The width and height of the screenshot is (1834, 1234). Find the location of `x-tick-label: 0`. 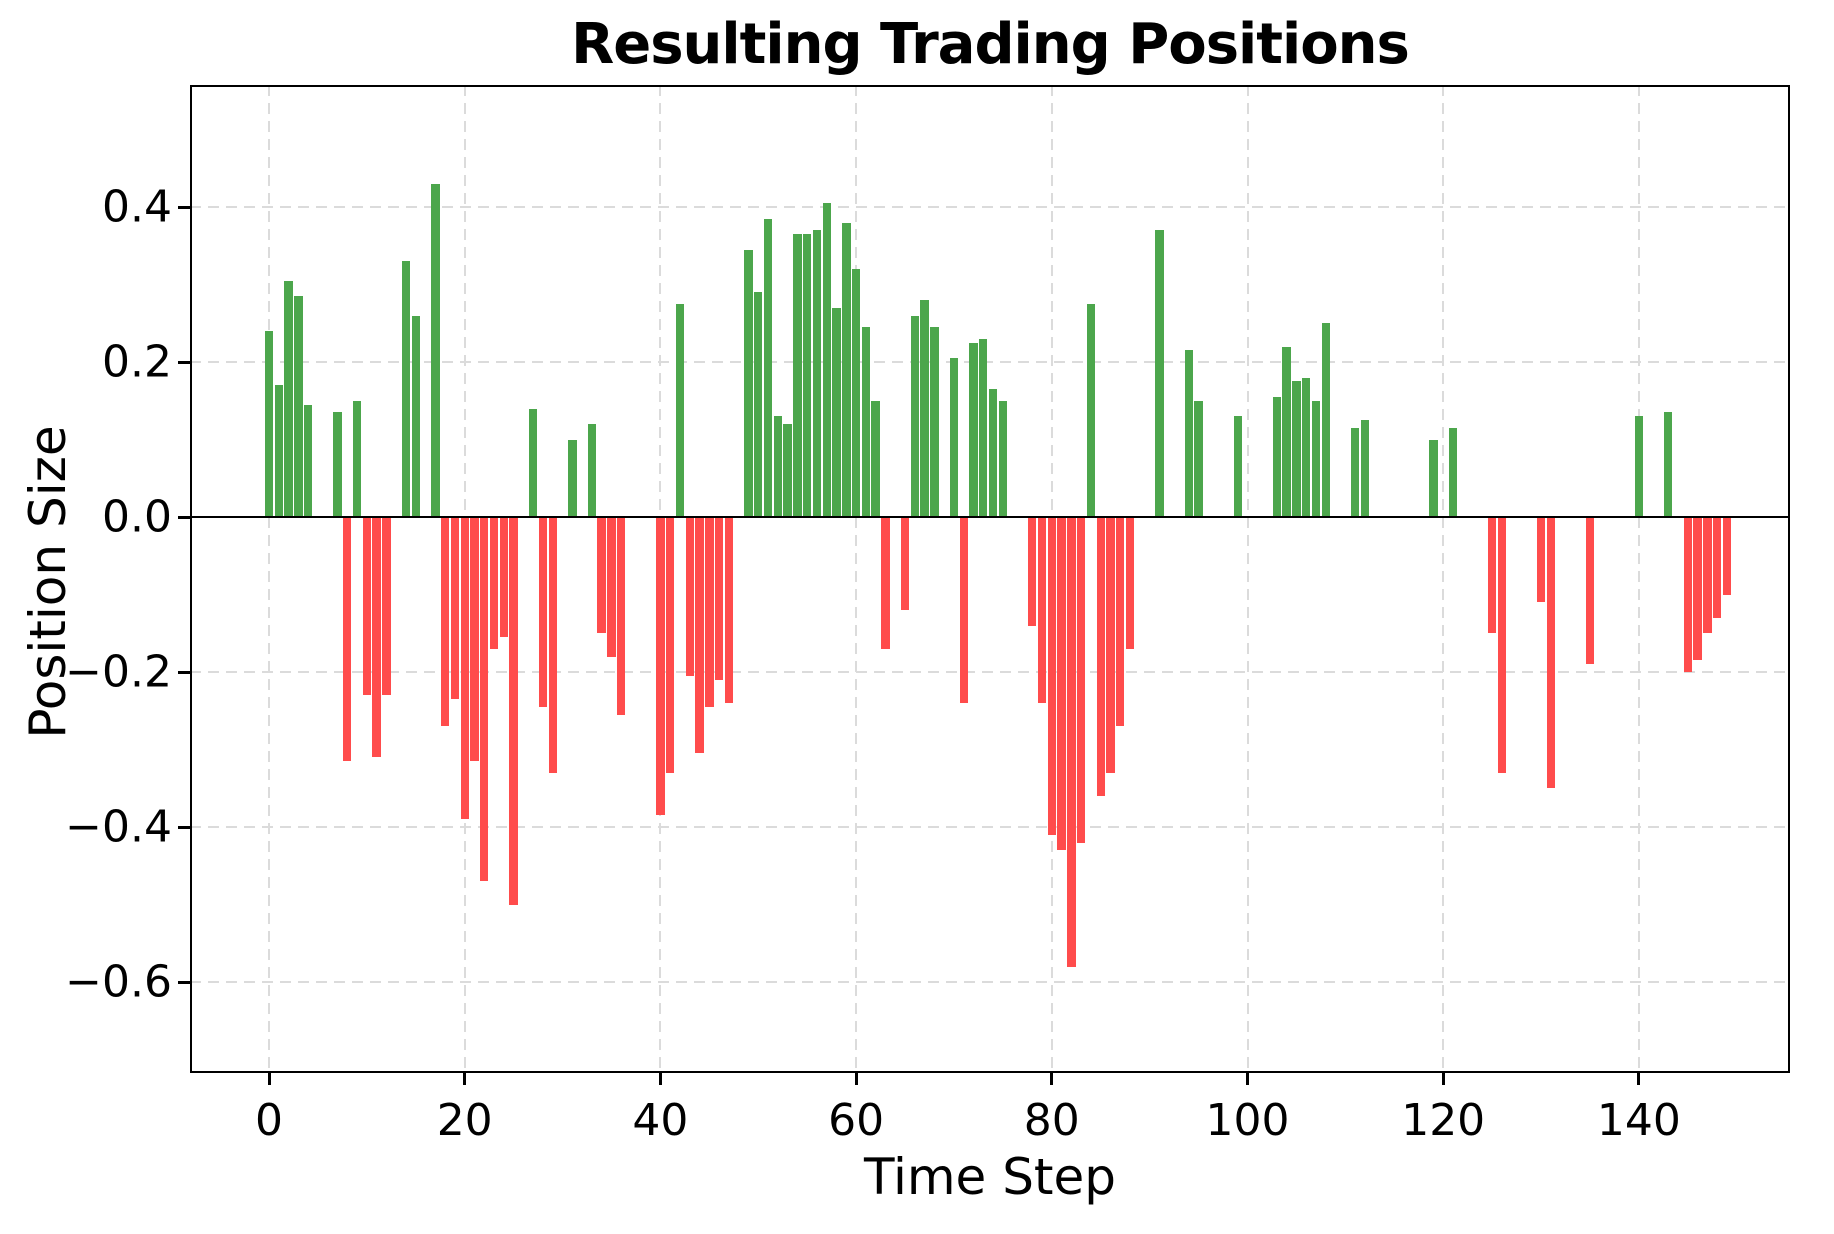

x-tick-label: 0 is located at coordinates (269, 1120).